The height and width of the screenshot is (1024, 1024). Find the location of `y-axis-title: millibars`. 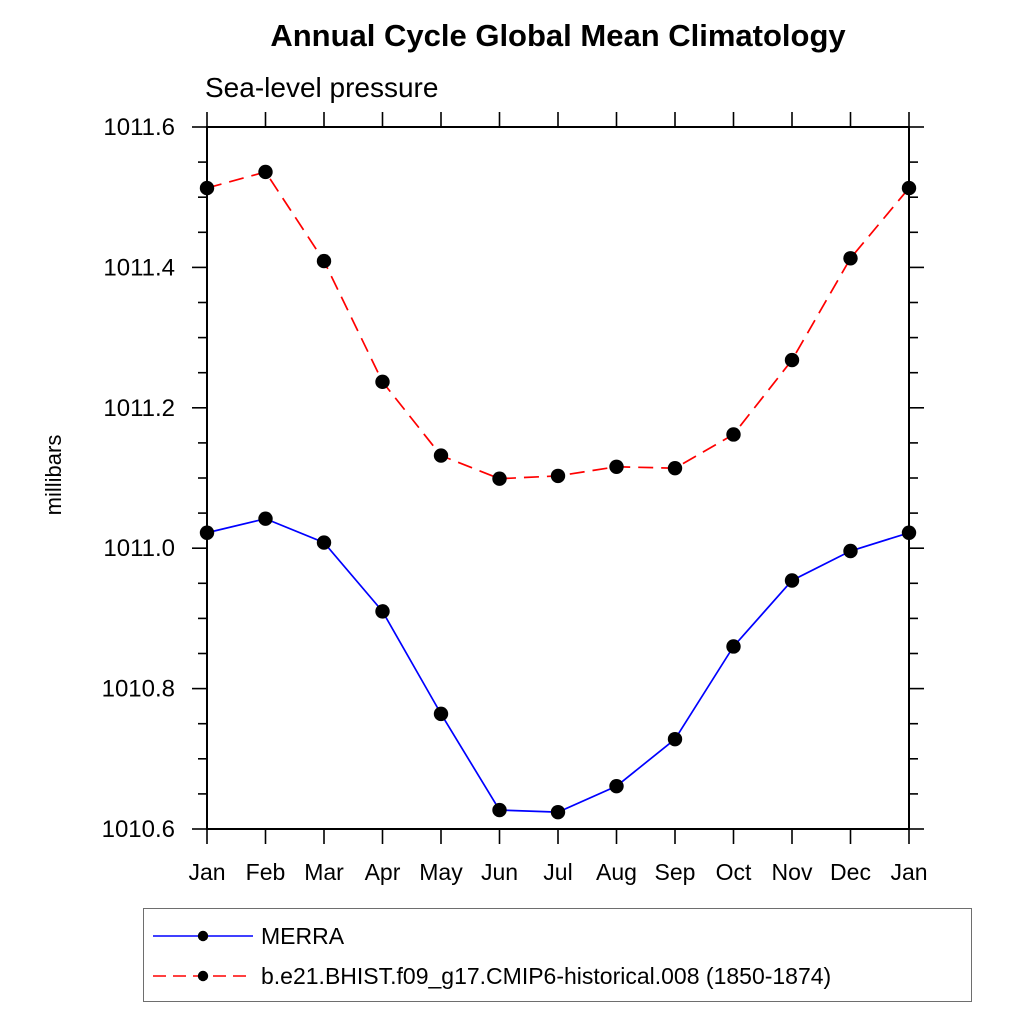

y-axis-title: millibars is located at coordinates (53, 475).